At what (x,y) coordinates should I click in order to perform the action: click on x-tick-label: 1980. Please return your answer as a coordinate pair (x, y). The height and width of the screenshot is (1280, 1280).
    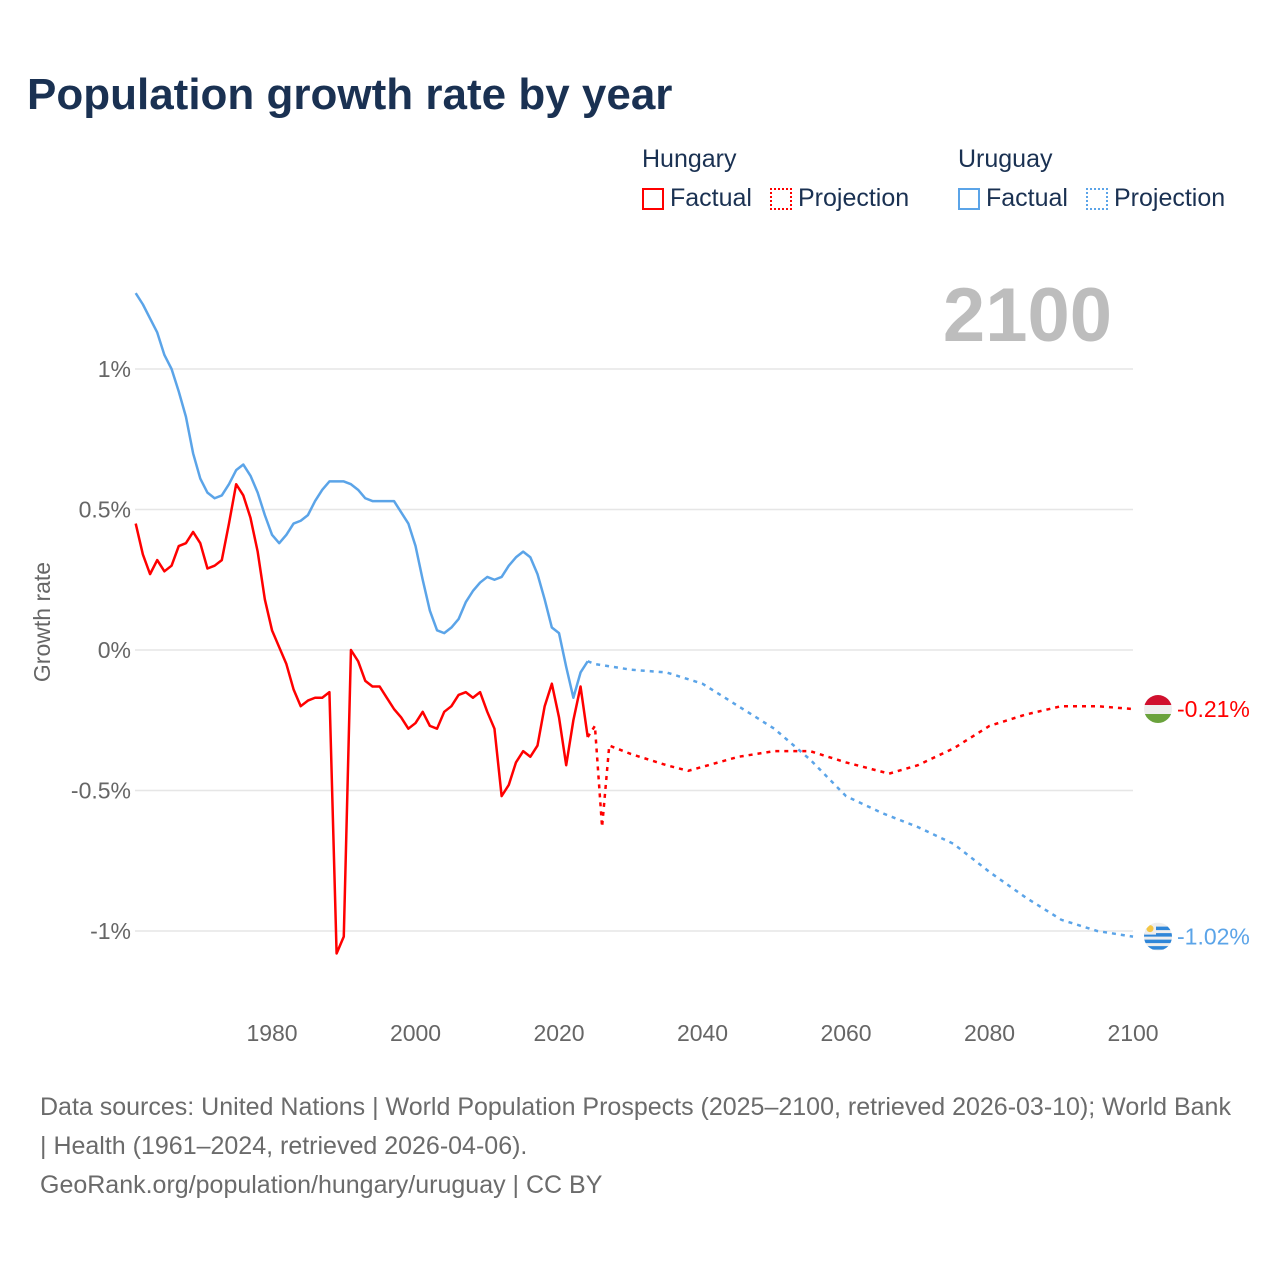
    Looking at the image, I should click on (271, 1033).